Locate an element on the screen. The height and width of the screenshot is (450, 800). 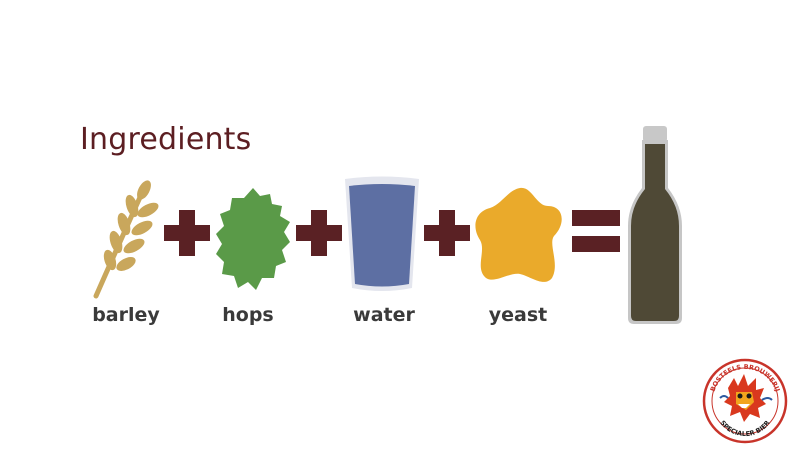
beer-bottle-icon is located at coordinates (655, 225).